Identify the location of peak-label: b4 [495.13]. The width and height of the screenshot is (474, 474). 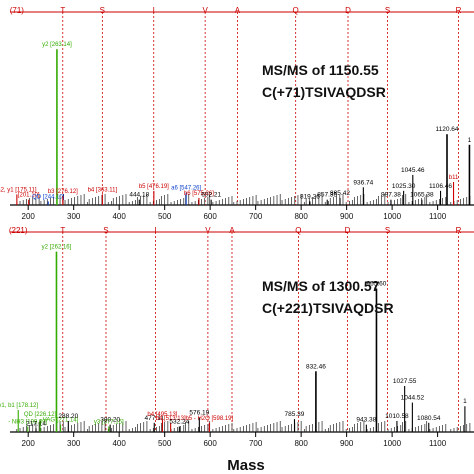
(162, 415).